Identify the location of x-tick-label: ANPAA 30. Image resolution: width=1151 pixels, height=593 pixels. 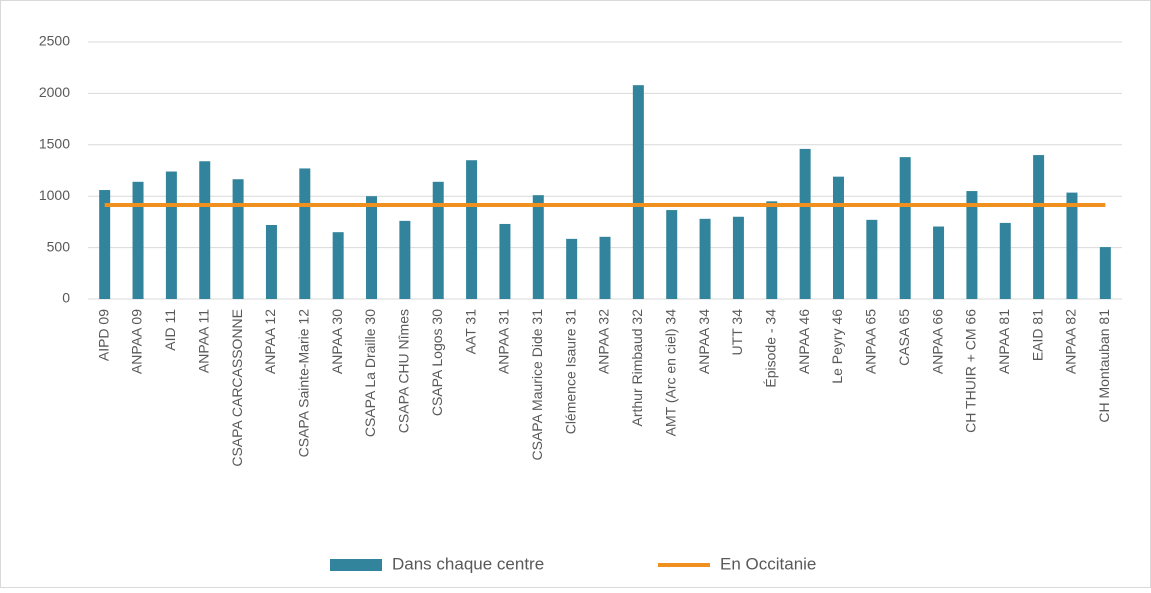
(337, 341).